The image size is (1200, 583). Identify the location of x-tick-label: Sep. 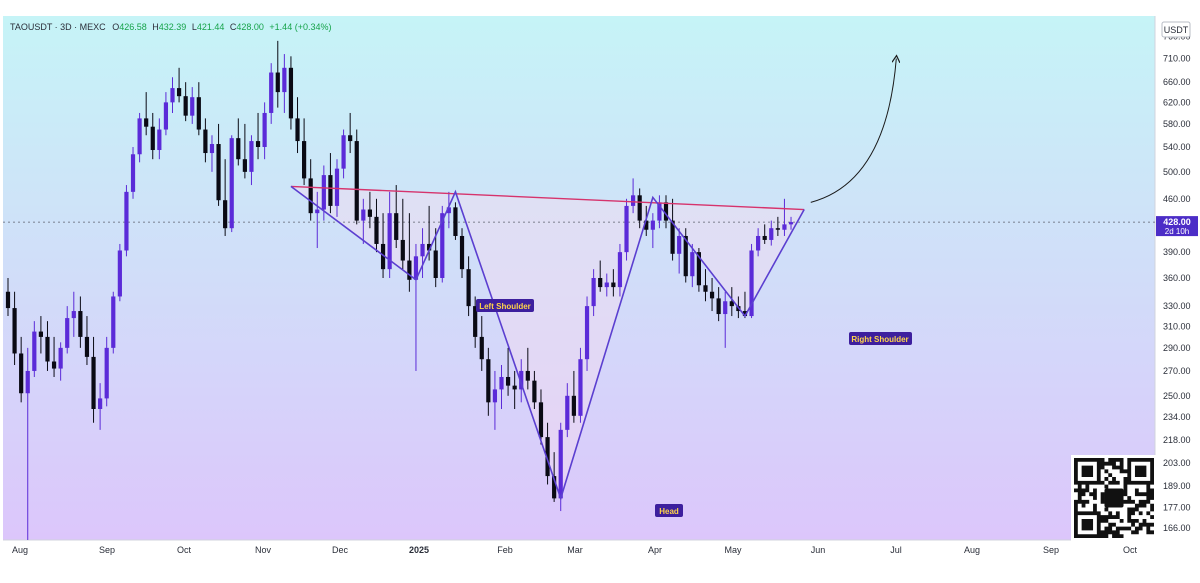
(107, 550).